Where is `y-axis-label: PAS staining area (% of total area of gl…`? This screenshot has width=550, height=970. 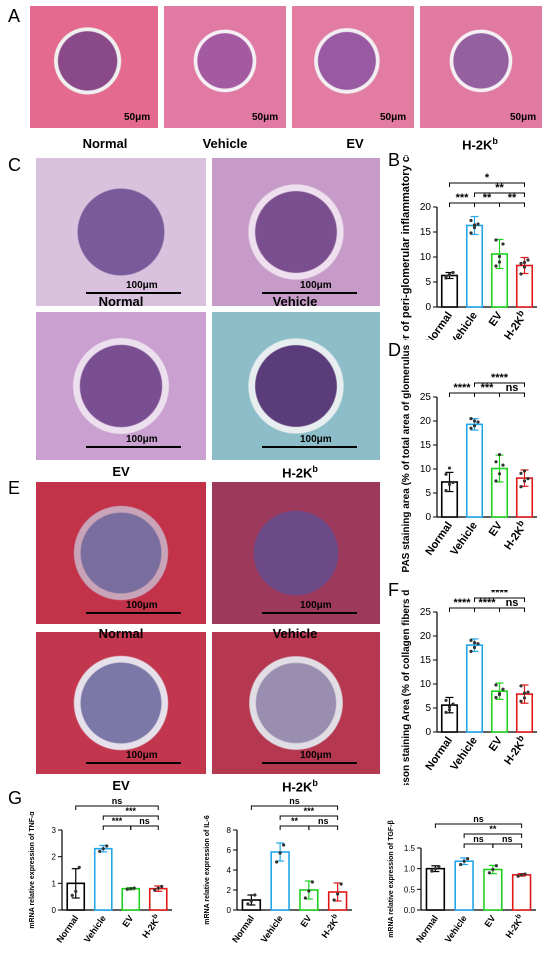
y-axis-label: PAS staining area (% of total area of gl… is located at coordinates (406, 458).